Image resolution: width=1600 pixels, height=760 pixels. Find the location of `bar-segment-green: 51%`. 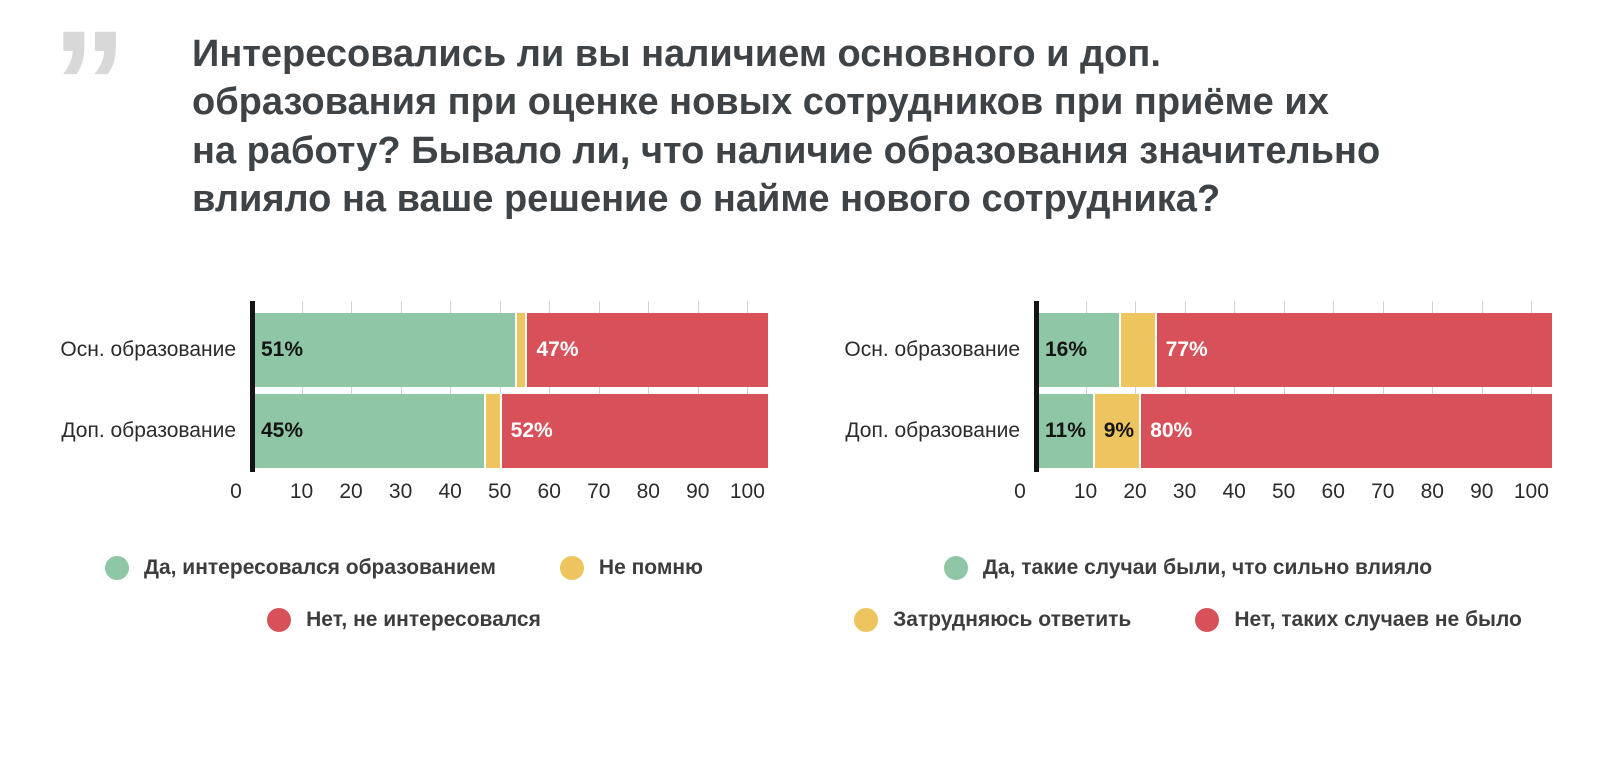

bar-segment-green: 51% is located at coordinates (384, 350).